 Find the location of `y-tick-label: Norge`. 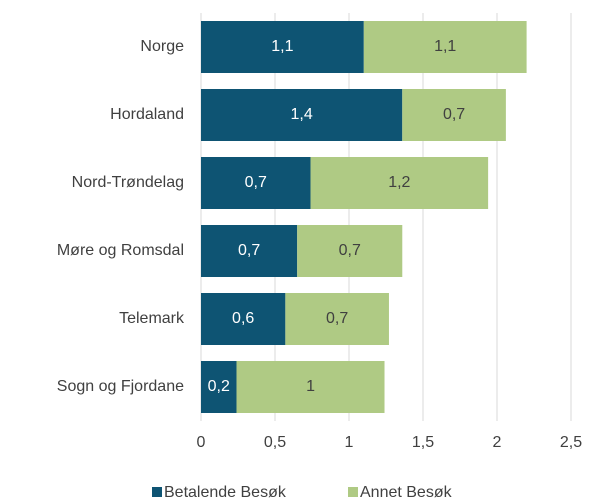

y-tick-label: Norge is located at coordinates (162, 46).